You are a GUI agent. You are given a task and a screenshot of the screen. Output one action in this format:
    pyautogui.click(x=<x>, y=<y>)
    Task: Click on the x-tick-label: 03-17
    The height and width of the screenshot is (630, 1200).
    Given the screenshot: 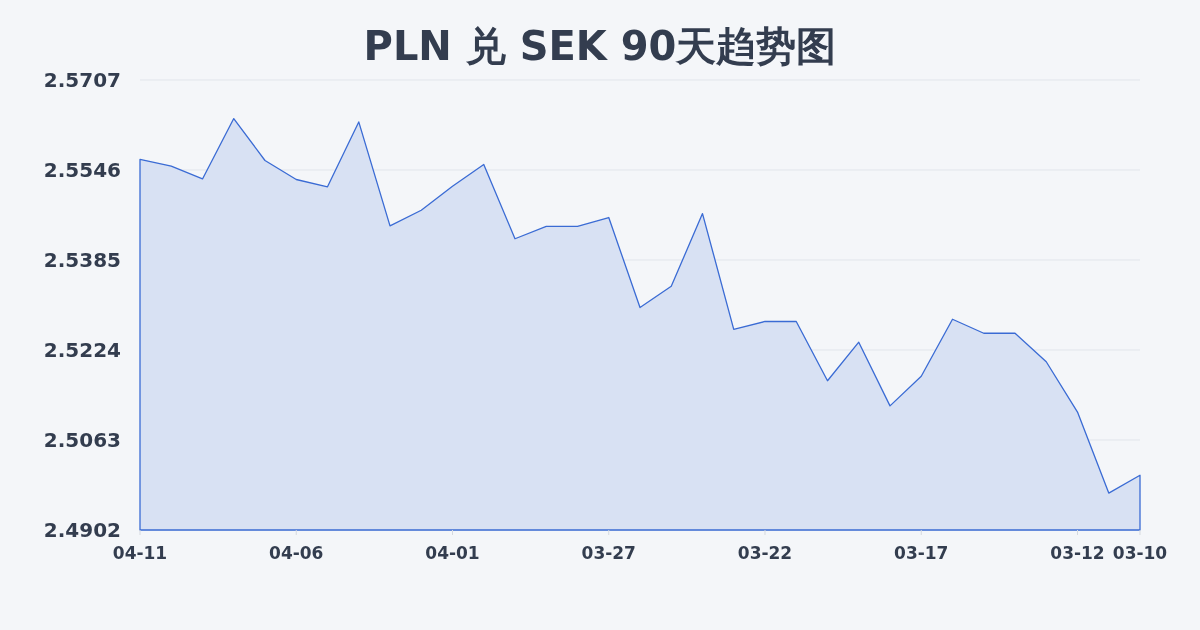 What is the action you would take?
    pyautogui.click(x=921, y=553)
    